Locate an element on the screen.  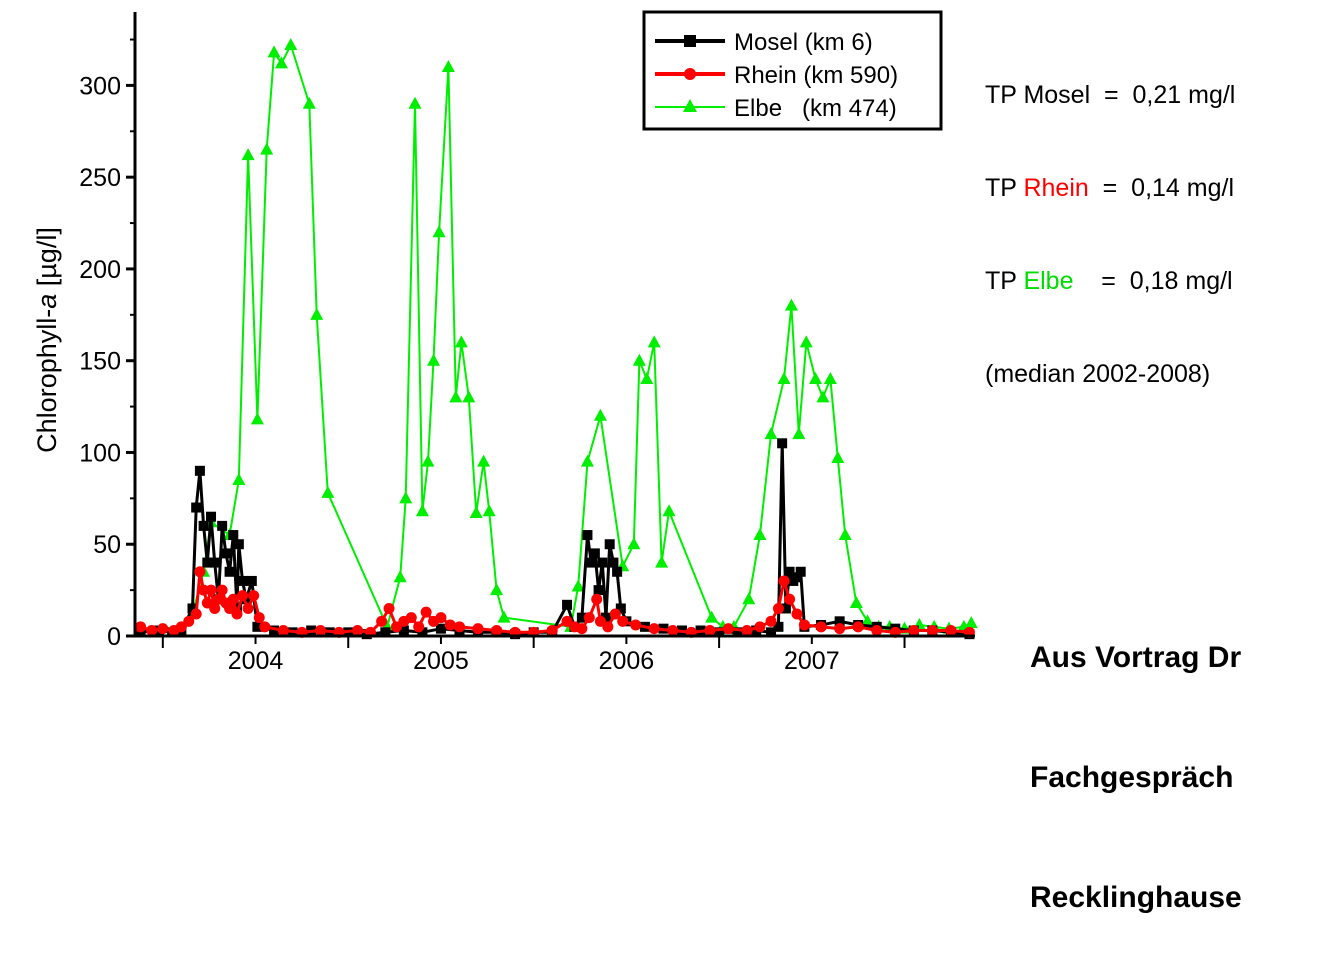
x-tick-label: 2006 is located at coordinates (627, 661).